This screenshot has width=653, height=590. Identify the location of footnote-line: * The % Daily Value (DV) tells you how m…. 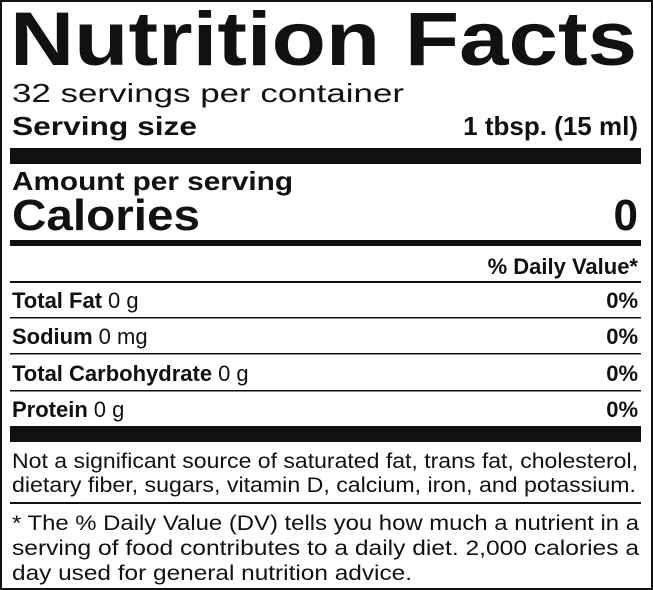
(325, 523).